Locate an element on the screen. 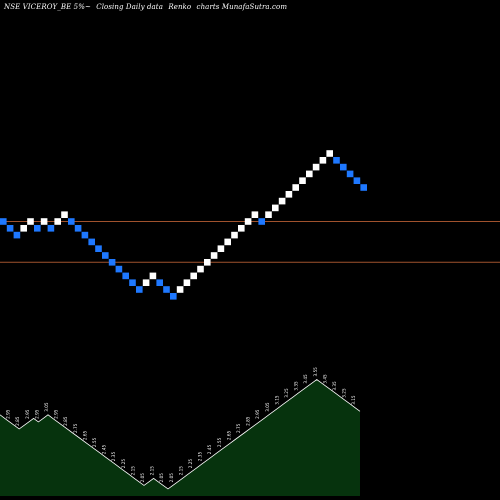 The height and width of the screenshot is (500, 500). brand-label: charts MunafaSutra.com is located at coordinates (242, 7).